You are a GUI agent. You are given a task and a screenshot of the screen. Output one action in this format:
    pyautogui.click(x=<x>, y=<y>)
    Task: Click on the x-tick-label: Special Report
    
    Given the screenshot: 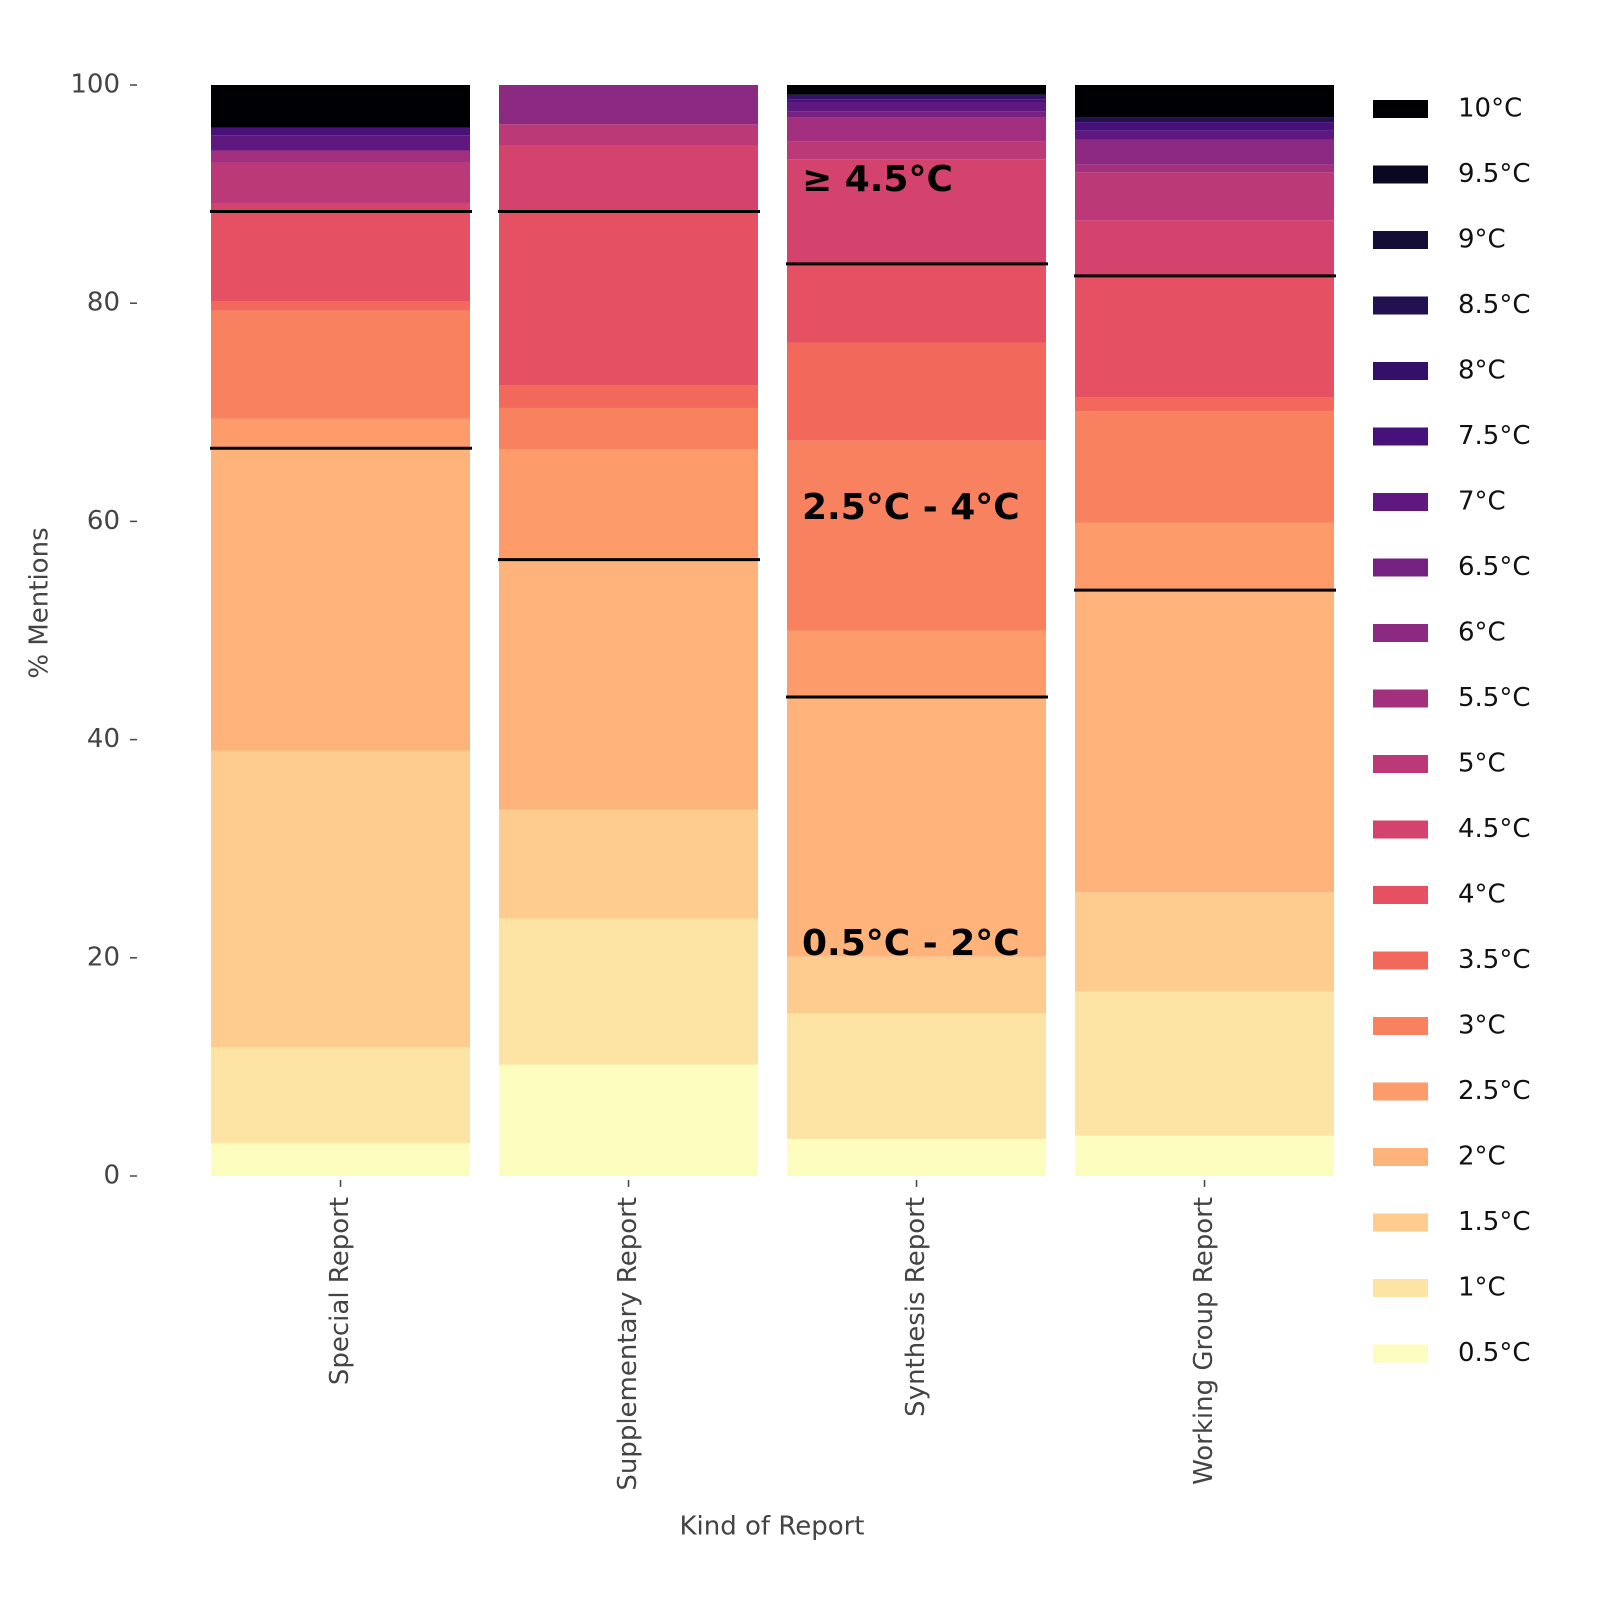 What is the action you would take?
    pyautogui.click(x=340, y=1291)
    